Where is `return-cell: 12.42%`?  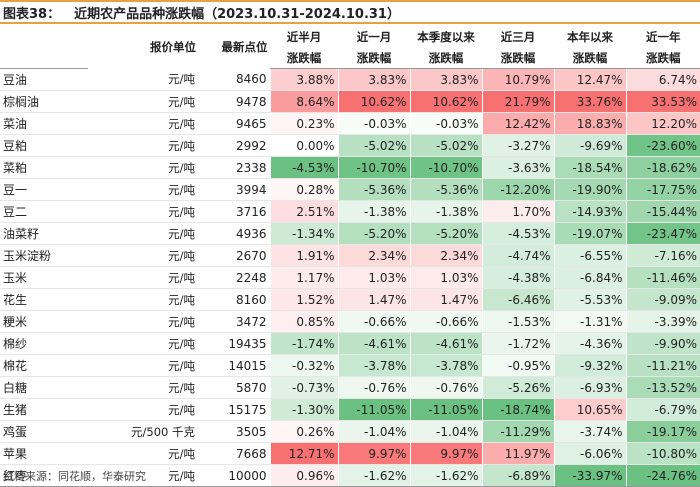 return-cell: 12.42% is located at coordinates (517, 123).